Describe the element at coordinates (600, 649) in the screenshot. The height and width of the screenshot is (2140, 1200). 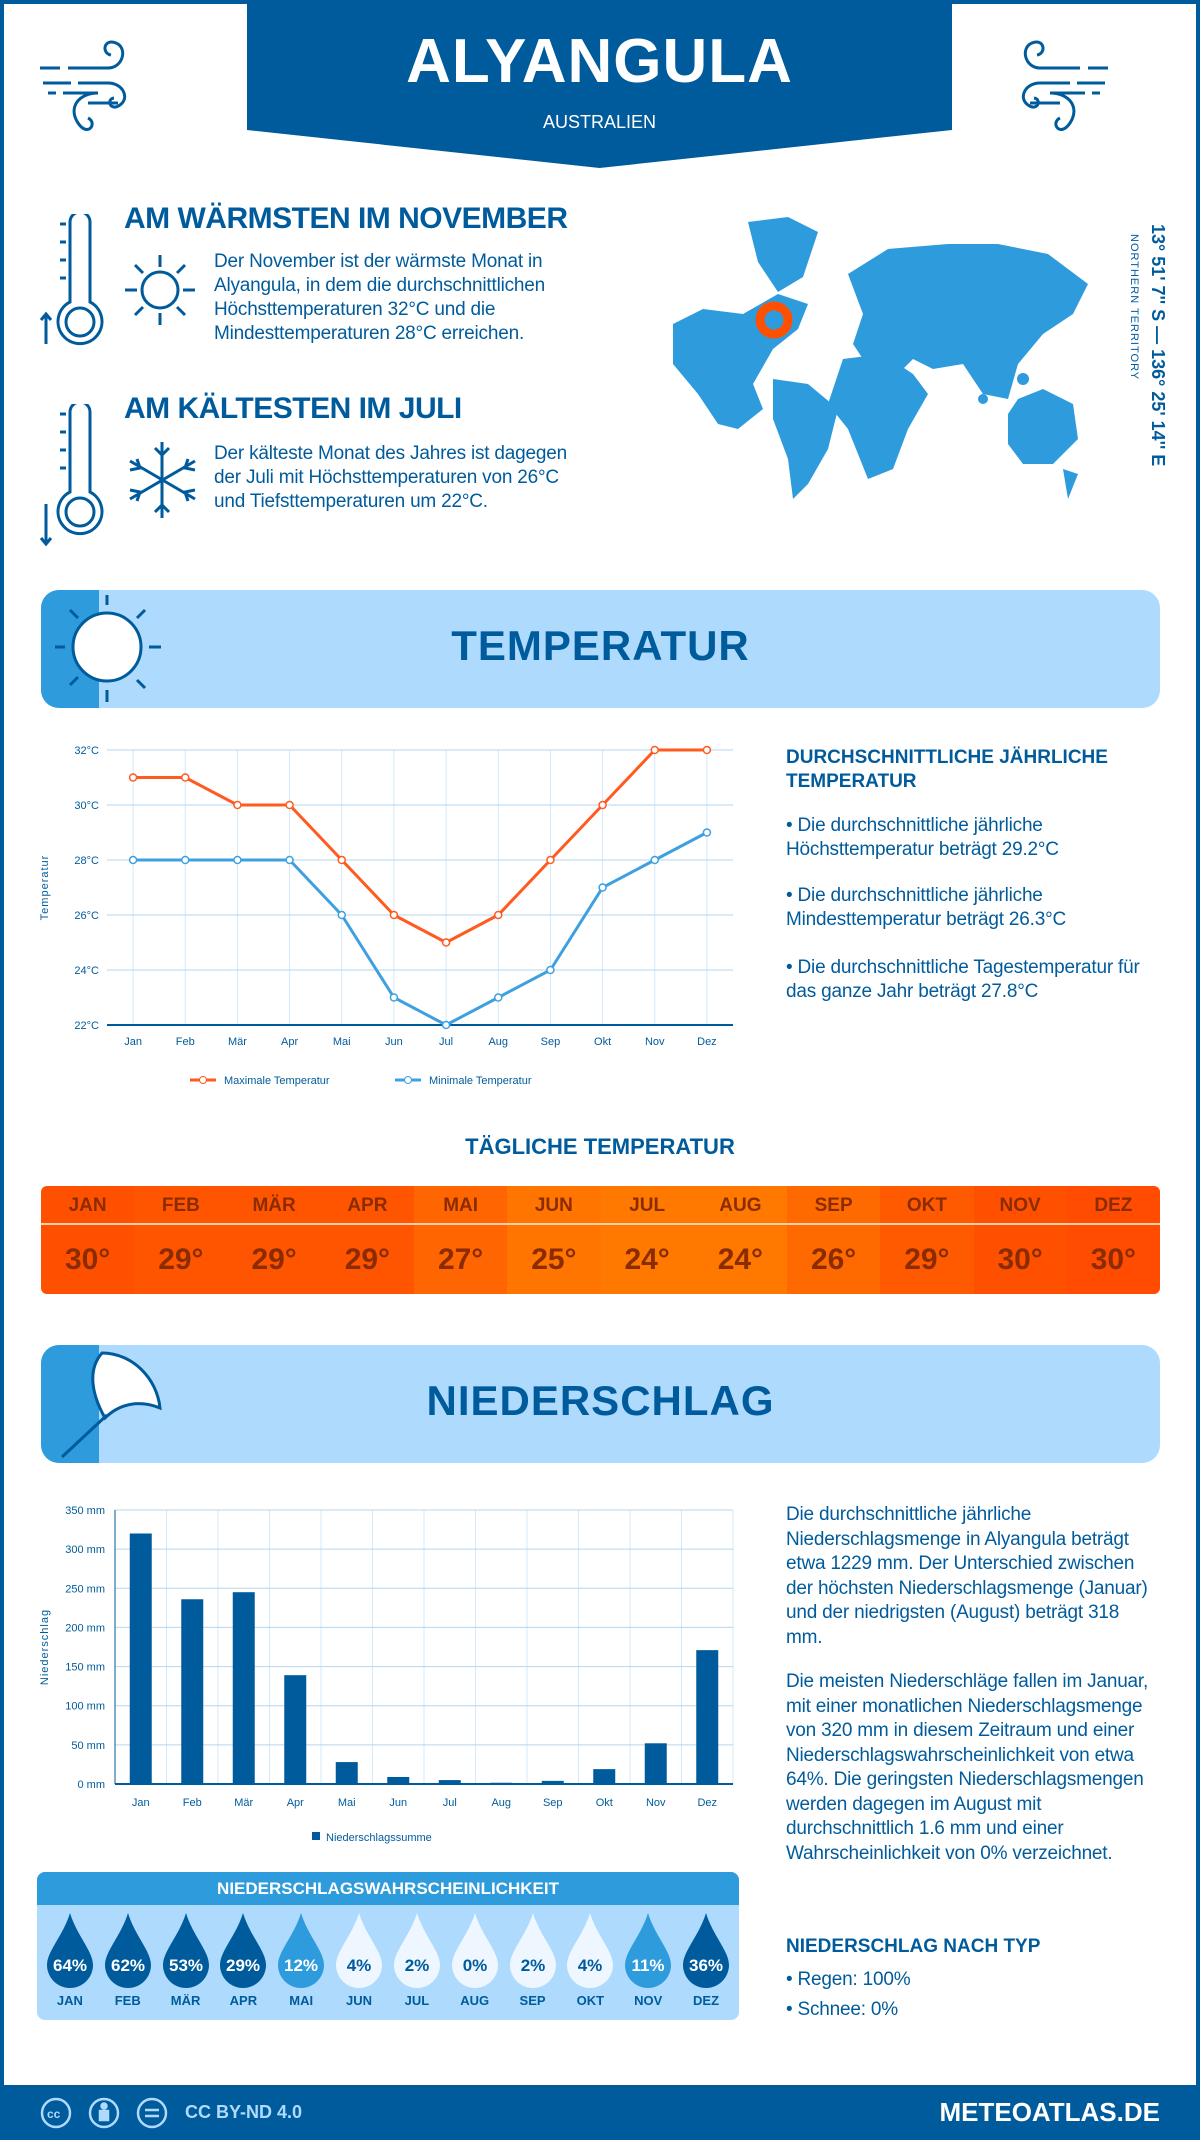
I see `temperature-banner: TEMPERATUR` at that location.